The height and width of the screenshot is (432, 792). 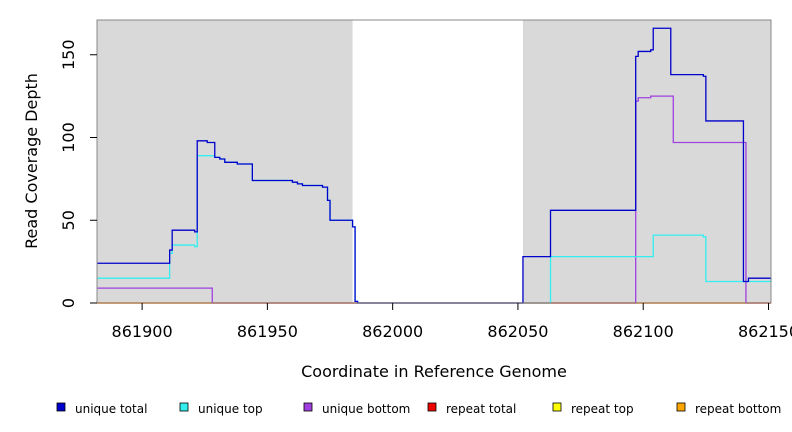 I want to click on y-tick-label: 0, so click(x=68, y=303).